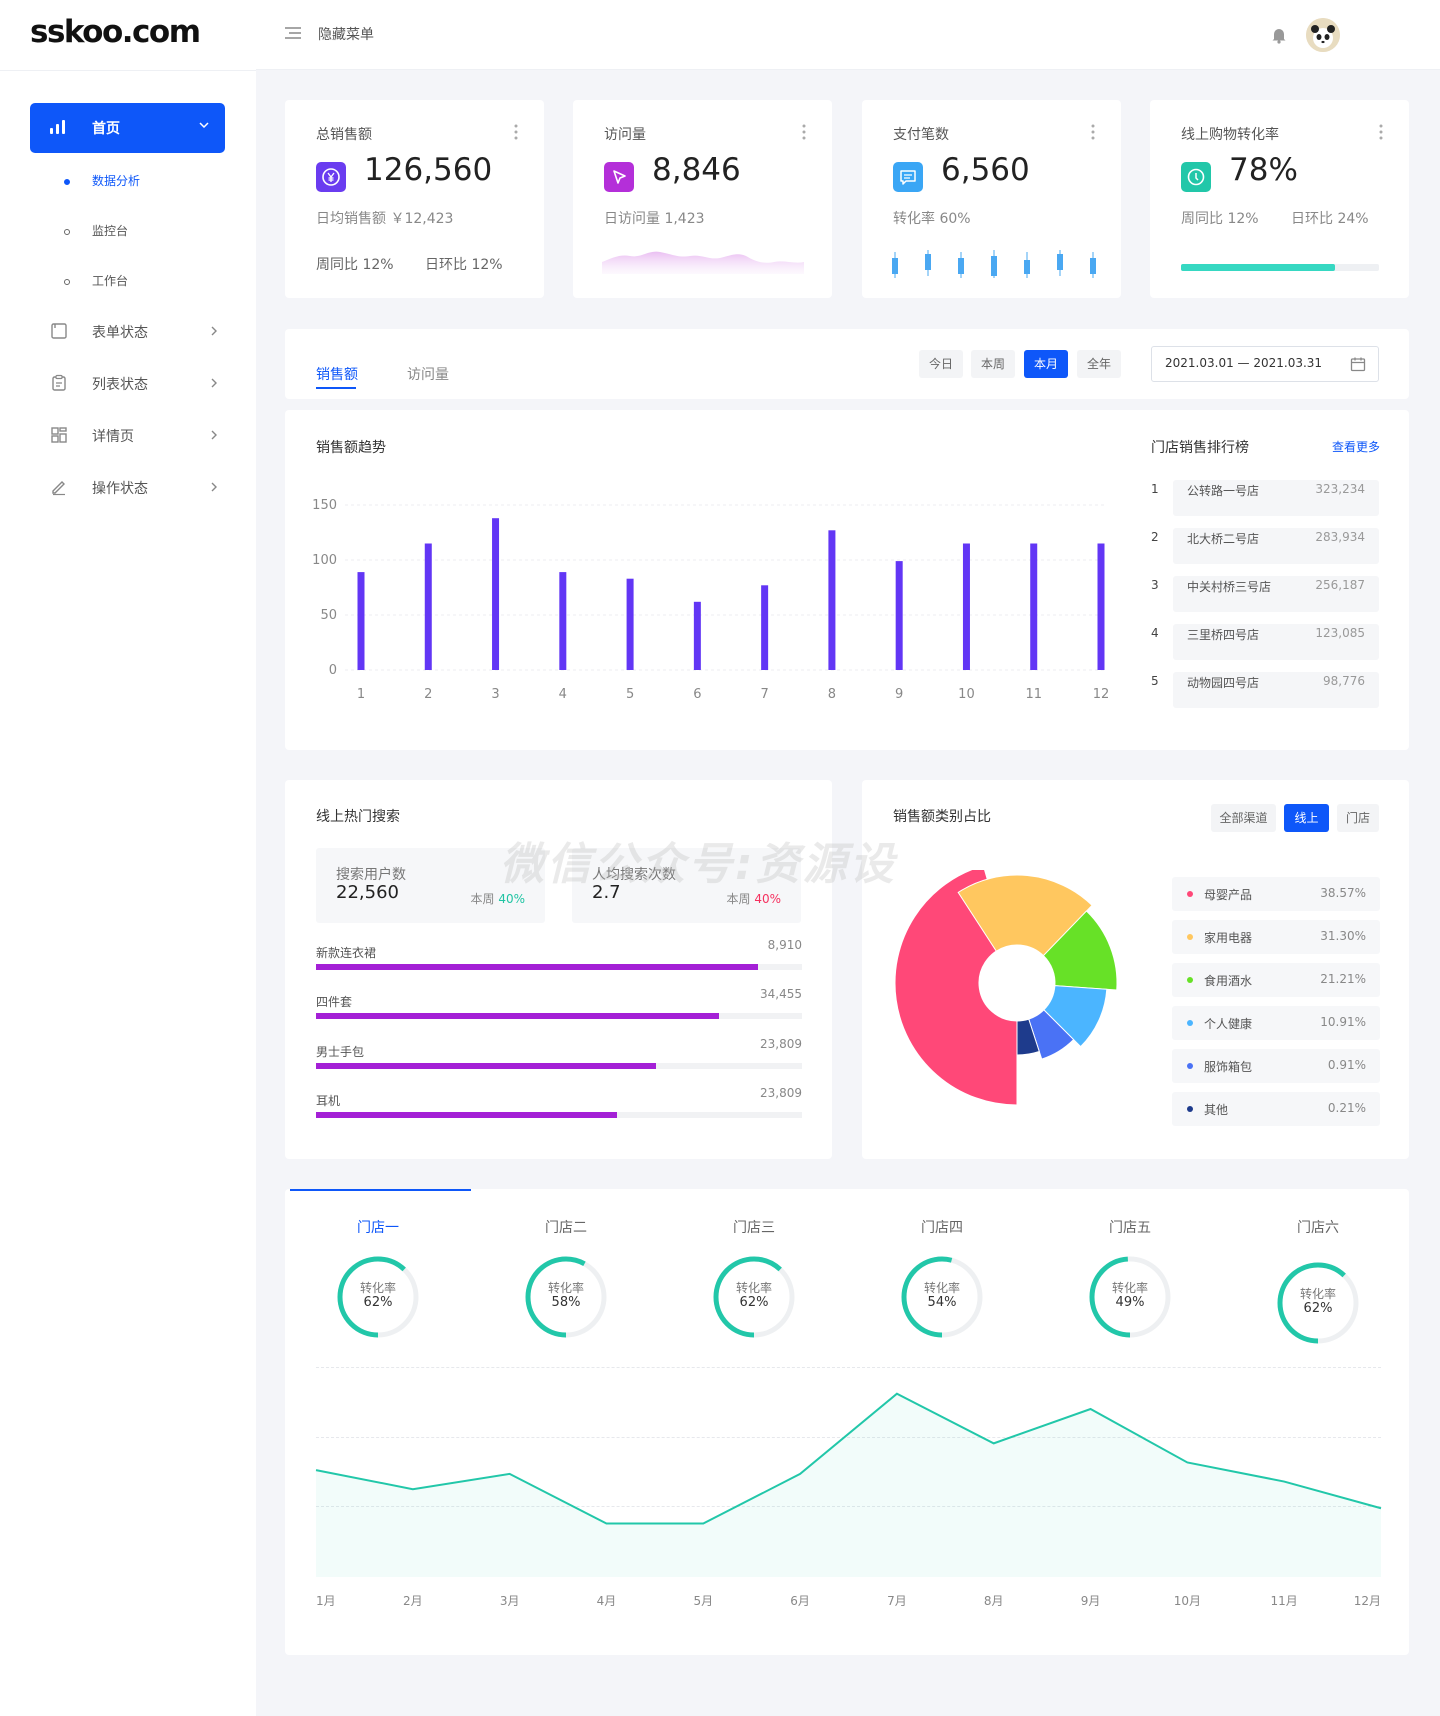 This screenshot has width=1440, height=1716. I want to click on conversion-ring: 转化率 49%, so click(1130, 1297).